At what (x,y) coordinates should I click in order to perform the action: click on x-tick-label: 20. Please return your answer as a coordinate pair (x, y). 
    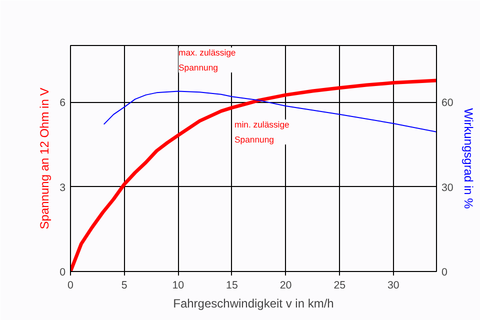
    Looking at the image, I should click on (286, 286).